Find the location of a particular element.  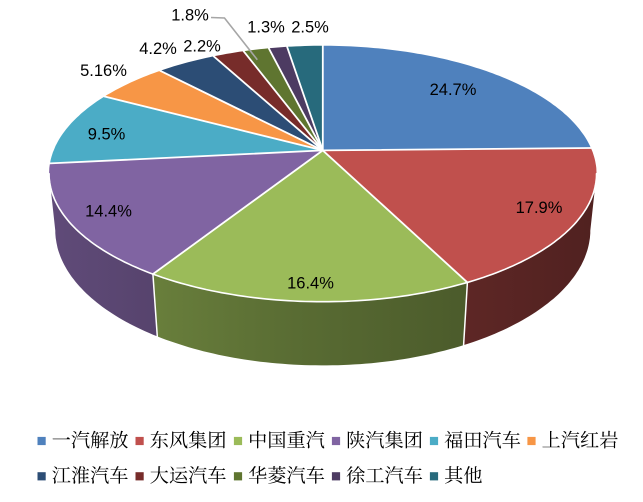

svg-text: 17.9% is located at coordinates (539, 208).